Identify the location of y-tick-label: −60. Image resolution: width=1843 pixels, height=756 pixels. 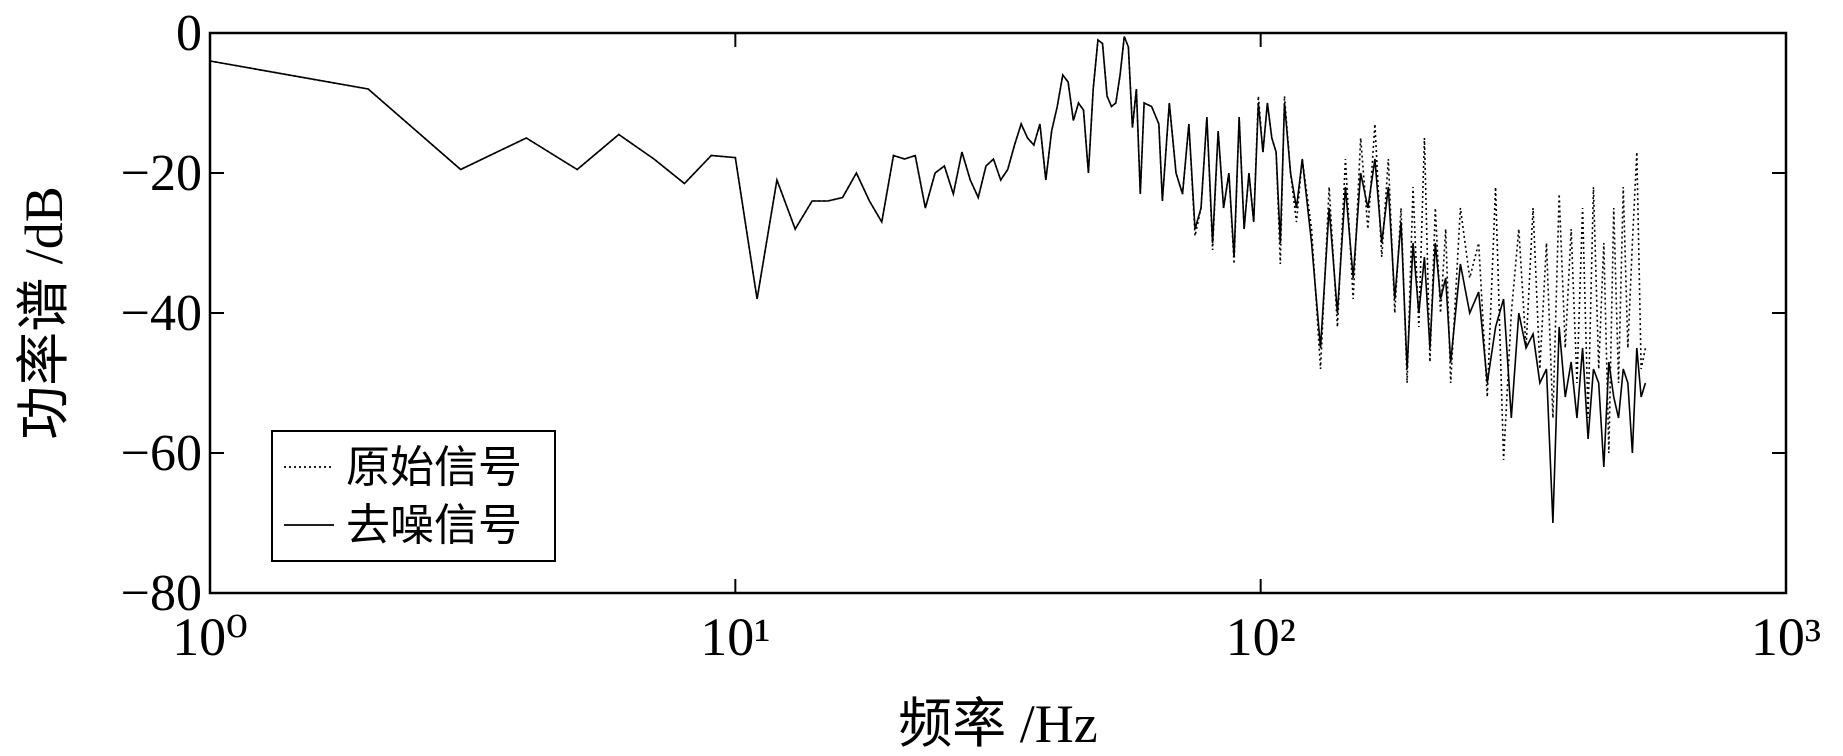
(161, 453).